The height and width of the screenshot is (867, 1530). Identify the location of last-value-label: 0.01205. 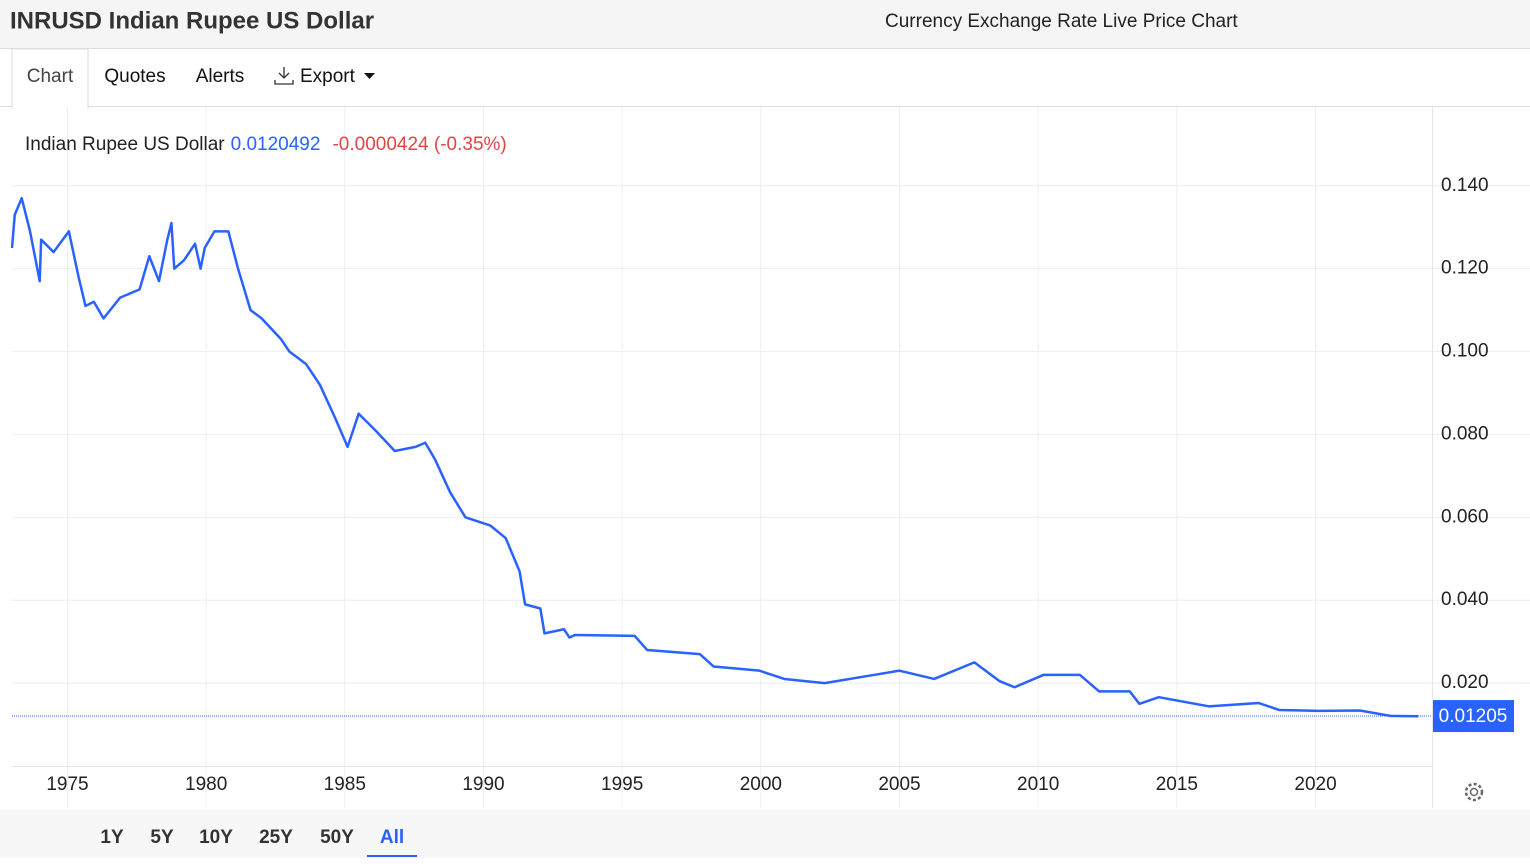
(1473, 716).